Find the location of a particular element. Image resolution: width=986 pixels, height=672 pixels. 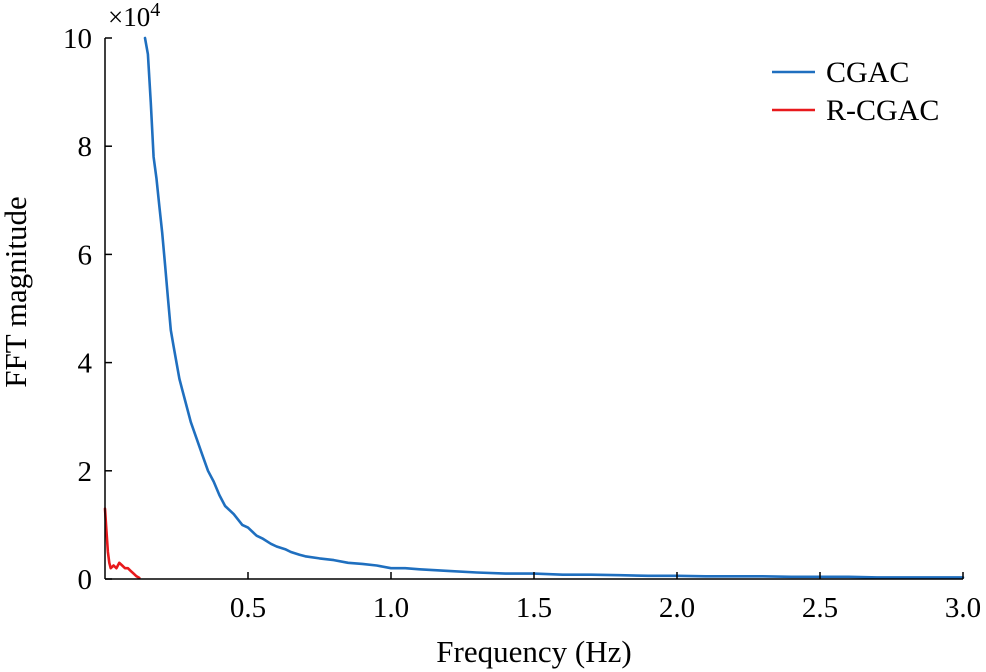

y-tick-label: 6 is located at coordinates (85, 255).